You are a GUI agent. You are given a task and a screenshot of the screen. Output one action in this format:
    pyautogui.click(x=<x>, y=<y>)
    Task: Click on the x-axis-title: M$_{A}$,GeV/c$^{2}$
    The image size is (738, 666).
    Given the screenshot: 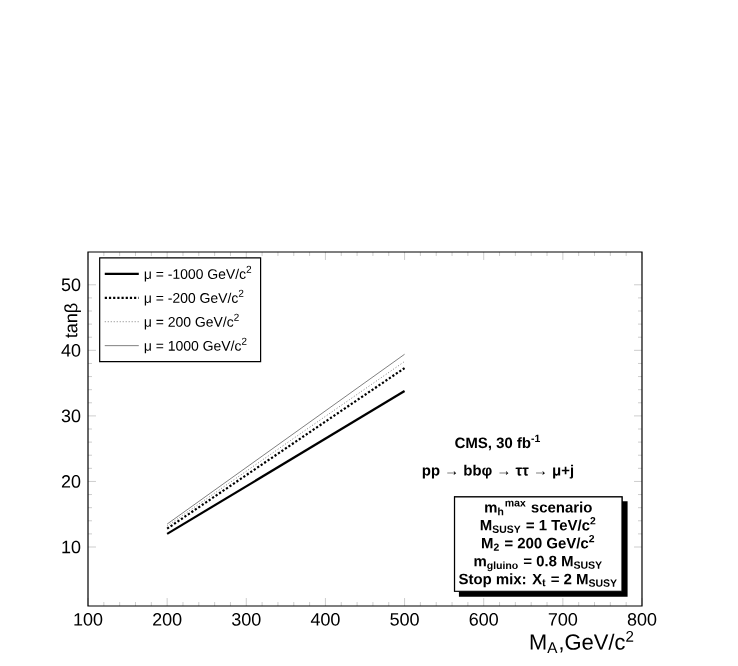 What is the action you would take?
    pyautogui.click(x=582, y=641)
    